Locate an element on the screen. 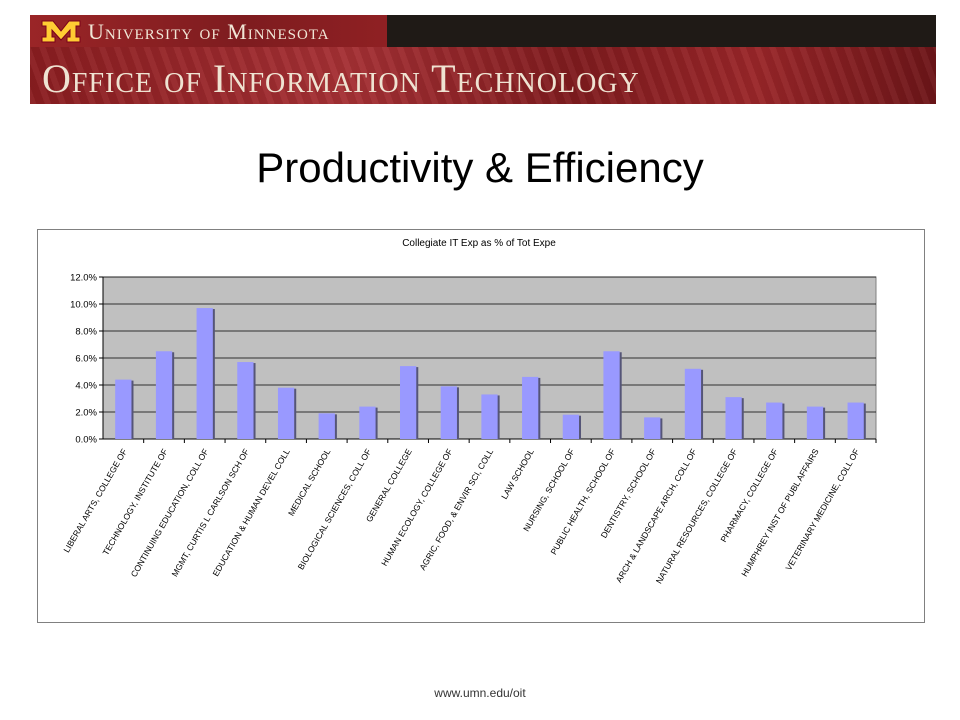  y-tick-label: 6.0% is located at coordinates (86, 359).